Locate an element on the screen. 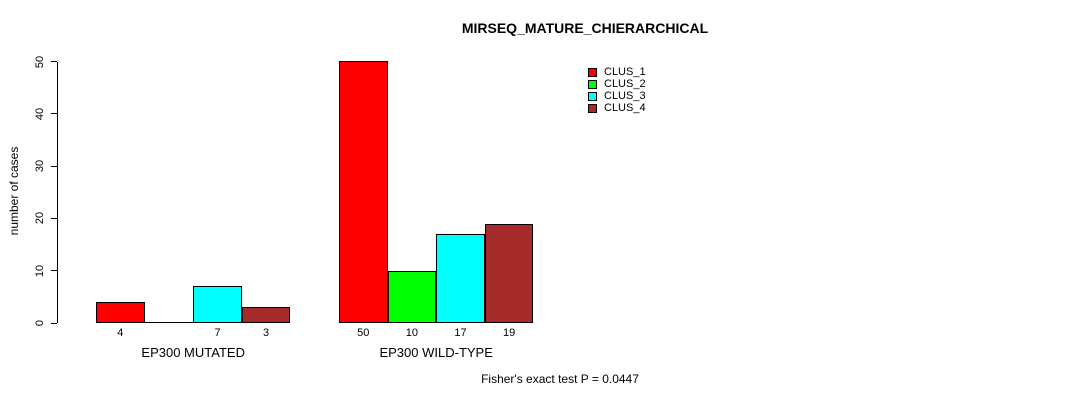 This screenshot has width=1090, height=400. legend: CLUS_1 CLUS_2 CLUS_3 CLUS_4 is located at coordinates (617, 90).